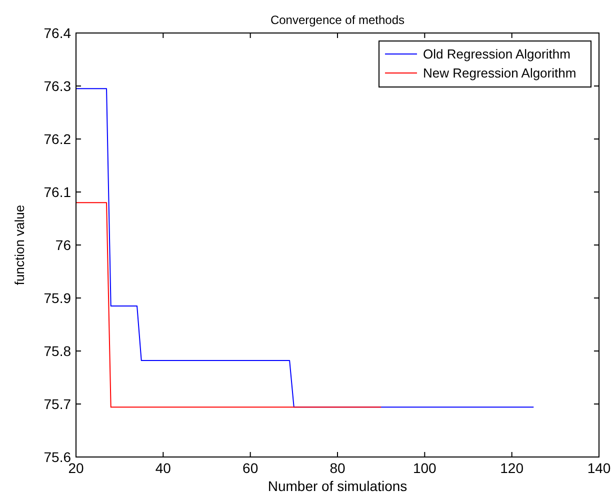 The width and height of the screenshot is (615, 495). Describe the element at coordinates (512, 468) in the screenshot. I see `x-tick-label: 120` at that location.